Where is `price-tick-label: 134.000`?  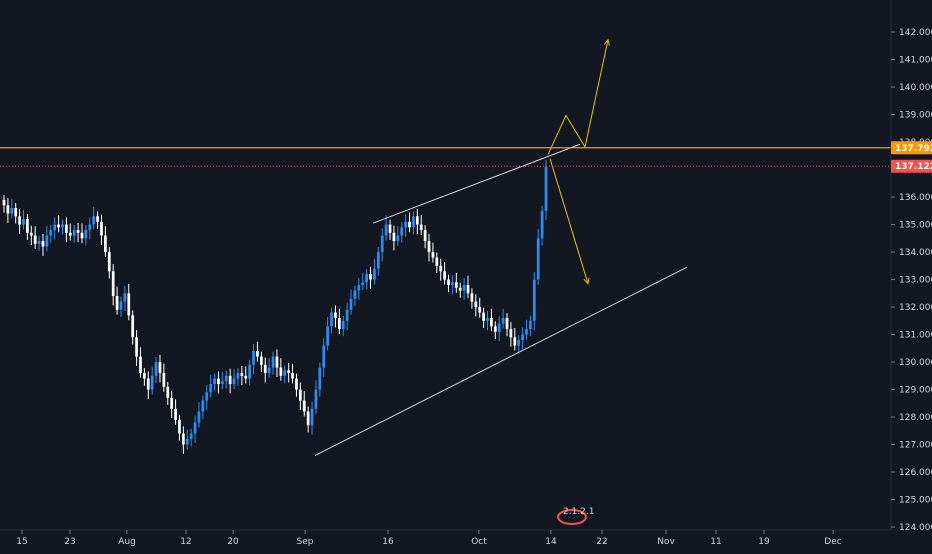
price-tick-label: 134.000 is located at coordinates (915, 253).